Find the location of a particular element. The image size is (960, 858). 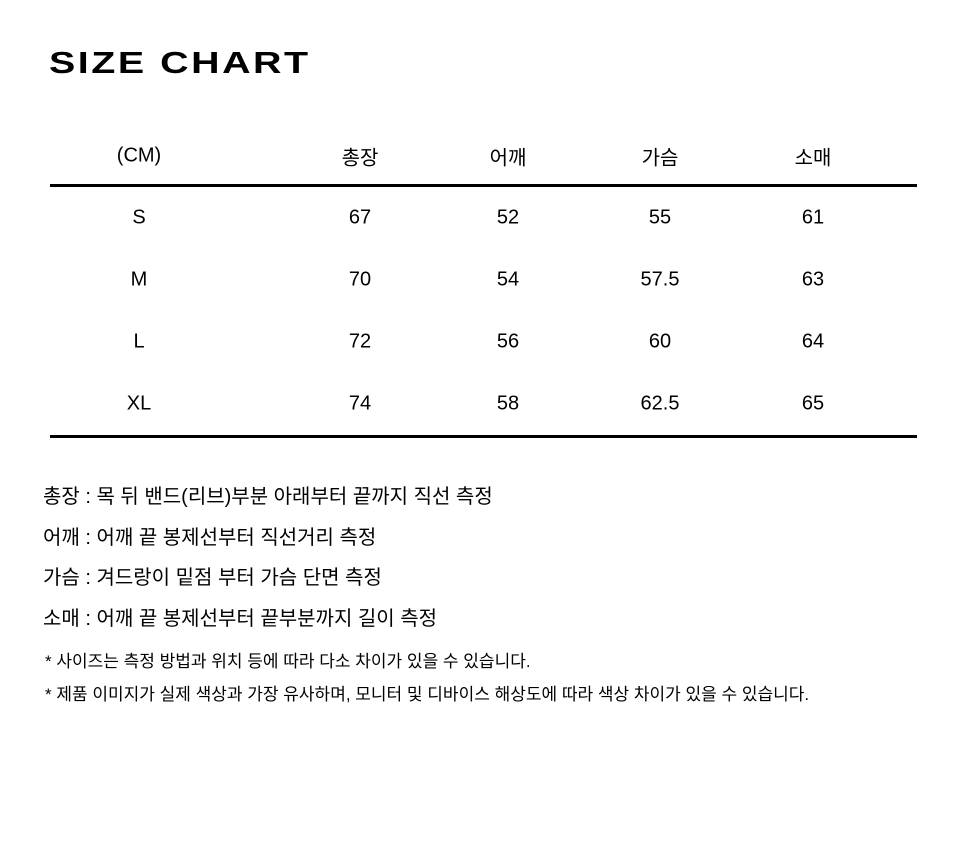

length-value: 67 is located at coordinates (360, 217).